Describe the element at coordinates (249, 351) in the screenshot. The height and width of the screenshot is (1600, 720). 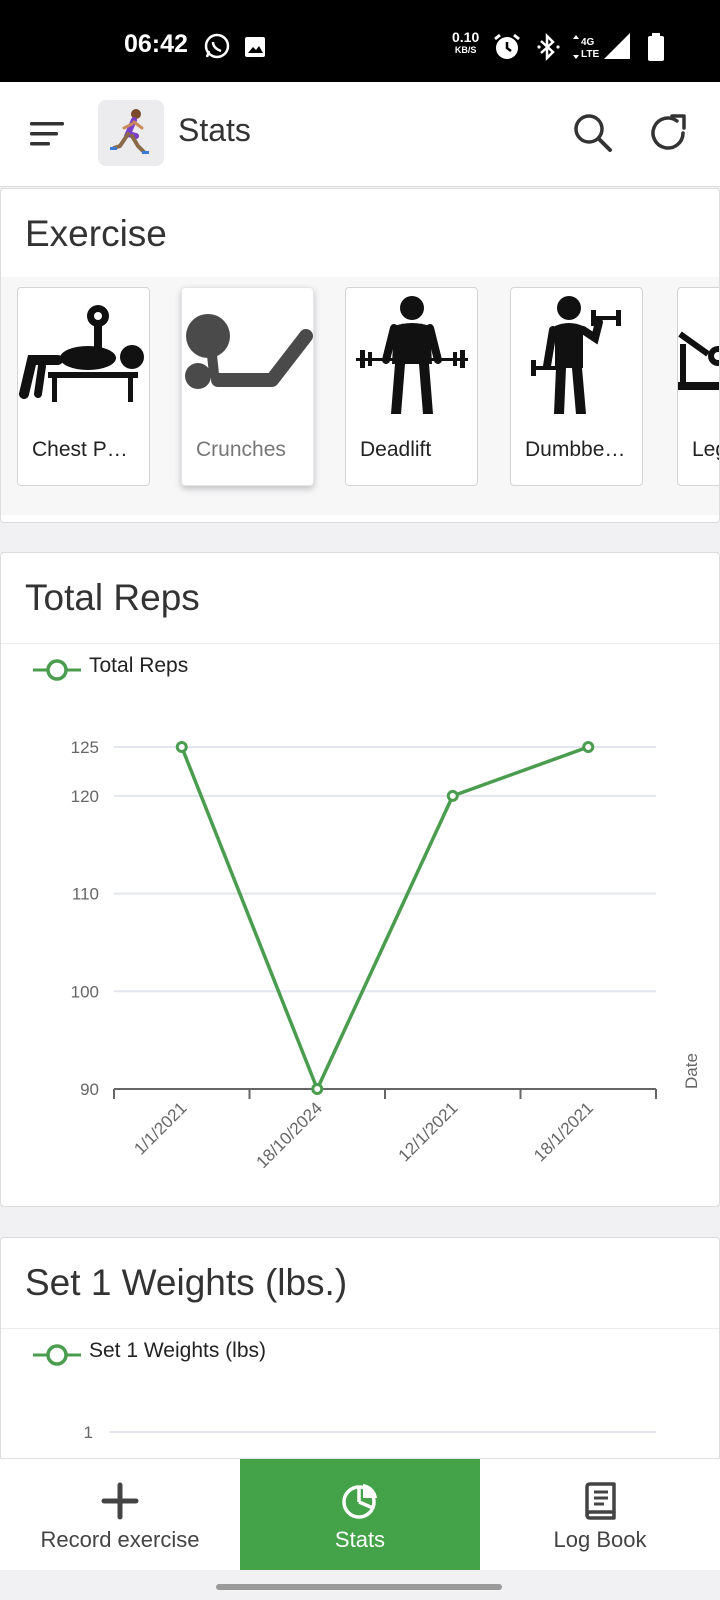
I see `crunches-icon` at that location.